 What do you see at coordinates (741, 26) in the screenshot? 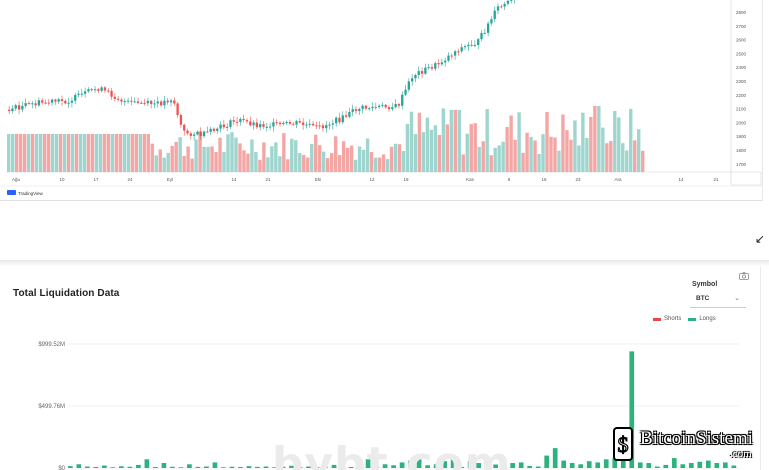
I see `price-tick-label: 2700` at bounding box center [741, 26].